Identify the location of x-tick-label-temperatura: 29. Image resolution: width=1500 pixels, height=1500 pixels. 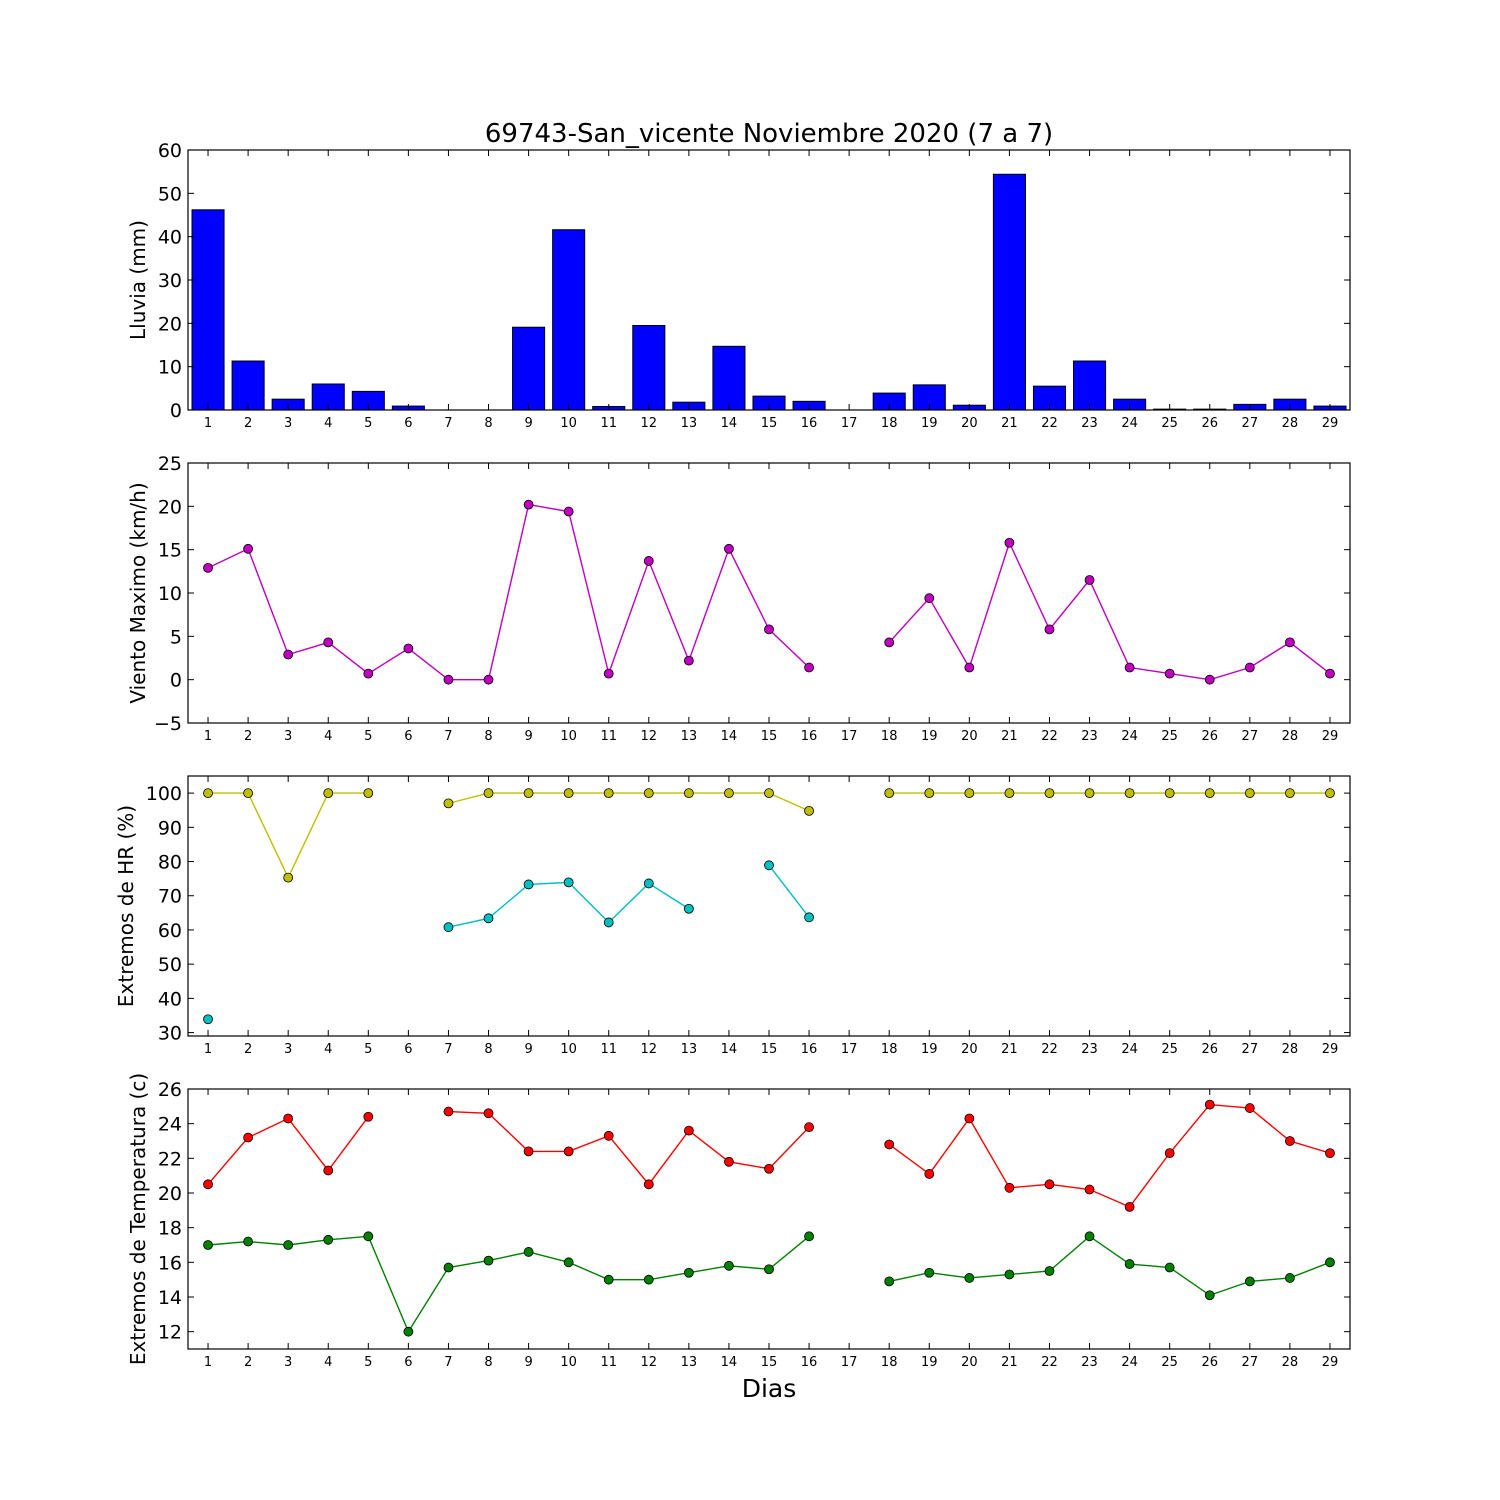
(1330, 1362).